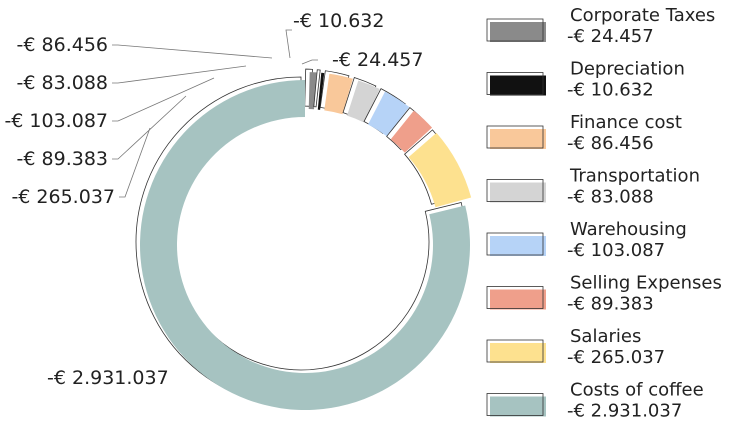  I want to click on legend-swatch-outline-corporate-taxes, so click(515, 30).